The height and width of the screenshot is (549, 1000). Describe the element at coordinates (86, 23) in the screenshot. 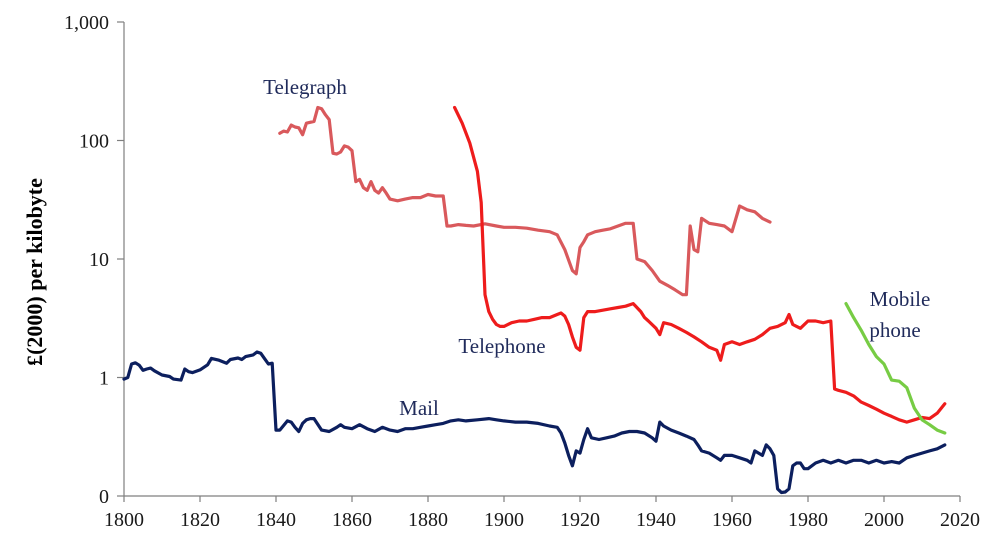

I see `y-tick-label: 1,000` at that location.